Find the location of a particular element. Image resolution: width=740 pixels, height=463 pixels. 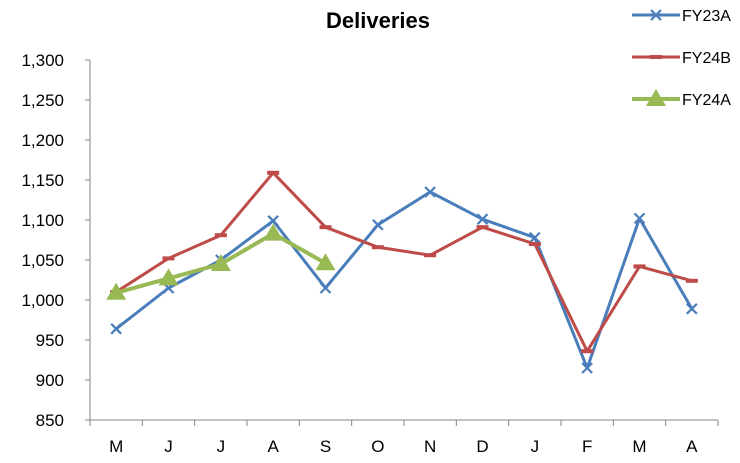

x-tick-label: D is located at coordinates (482, 446).